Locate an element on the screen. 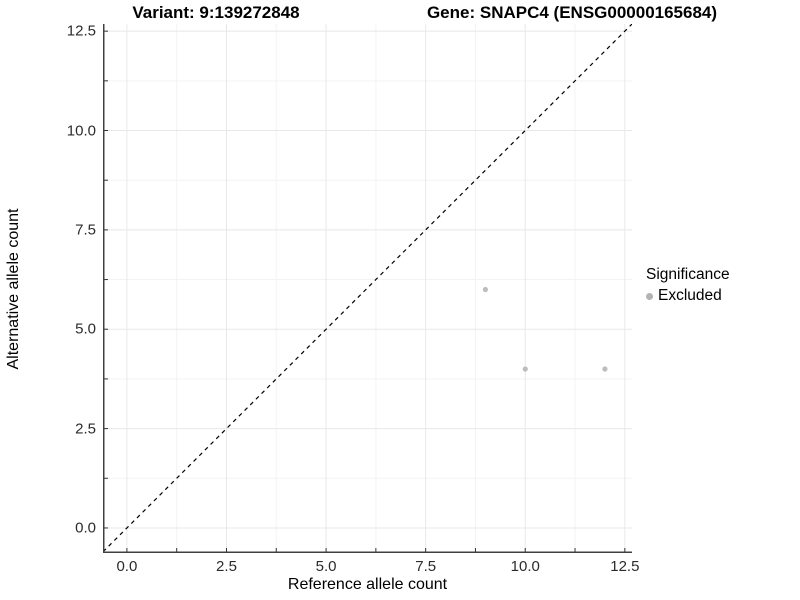 The height and width of the screenshot is (600, 800). legend-item-label: Excluded is located at coordinates (690, 295).